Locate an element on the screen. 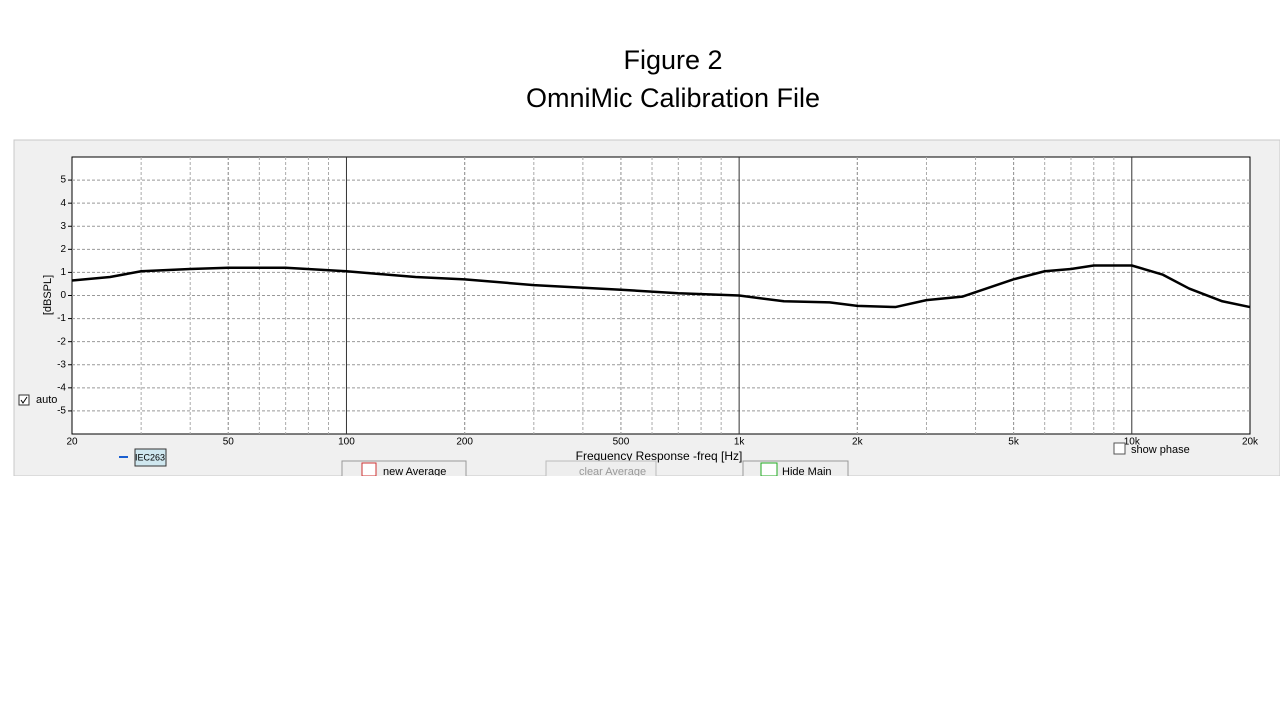  new-average-text: new Average is located at coordinates (414, 472).